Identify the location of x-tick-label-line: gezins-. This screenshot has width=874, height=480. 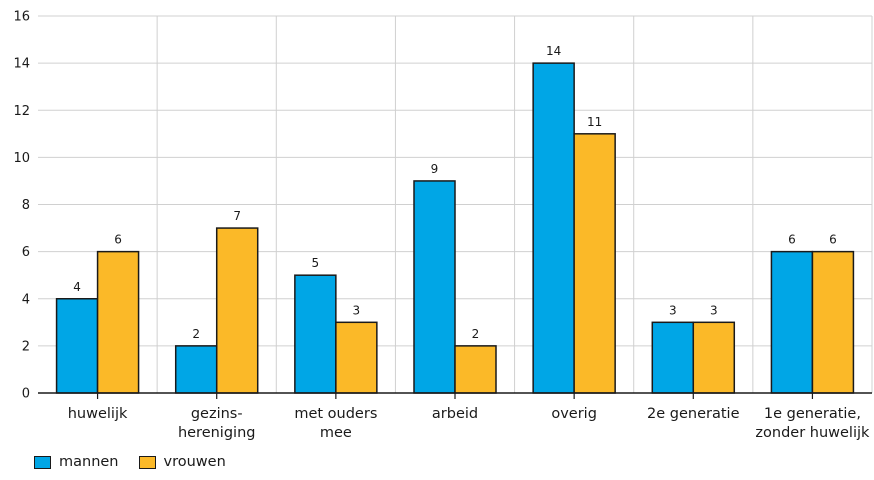
(217, 414).